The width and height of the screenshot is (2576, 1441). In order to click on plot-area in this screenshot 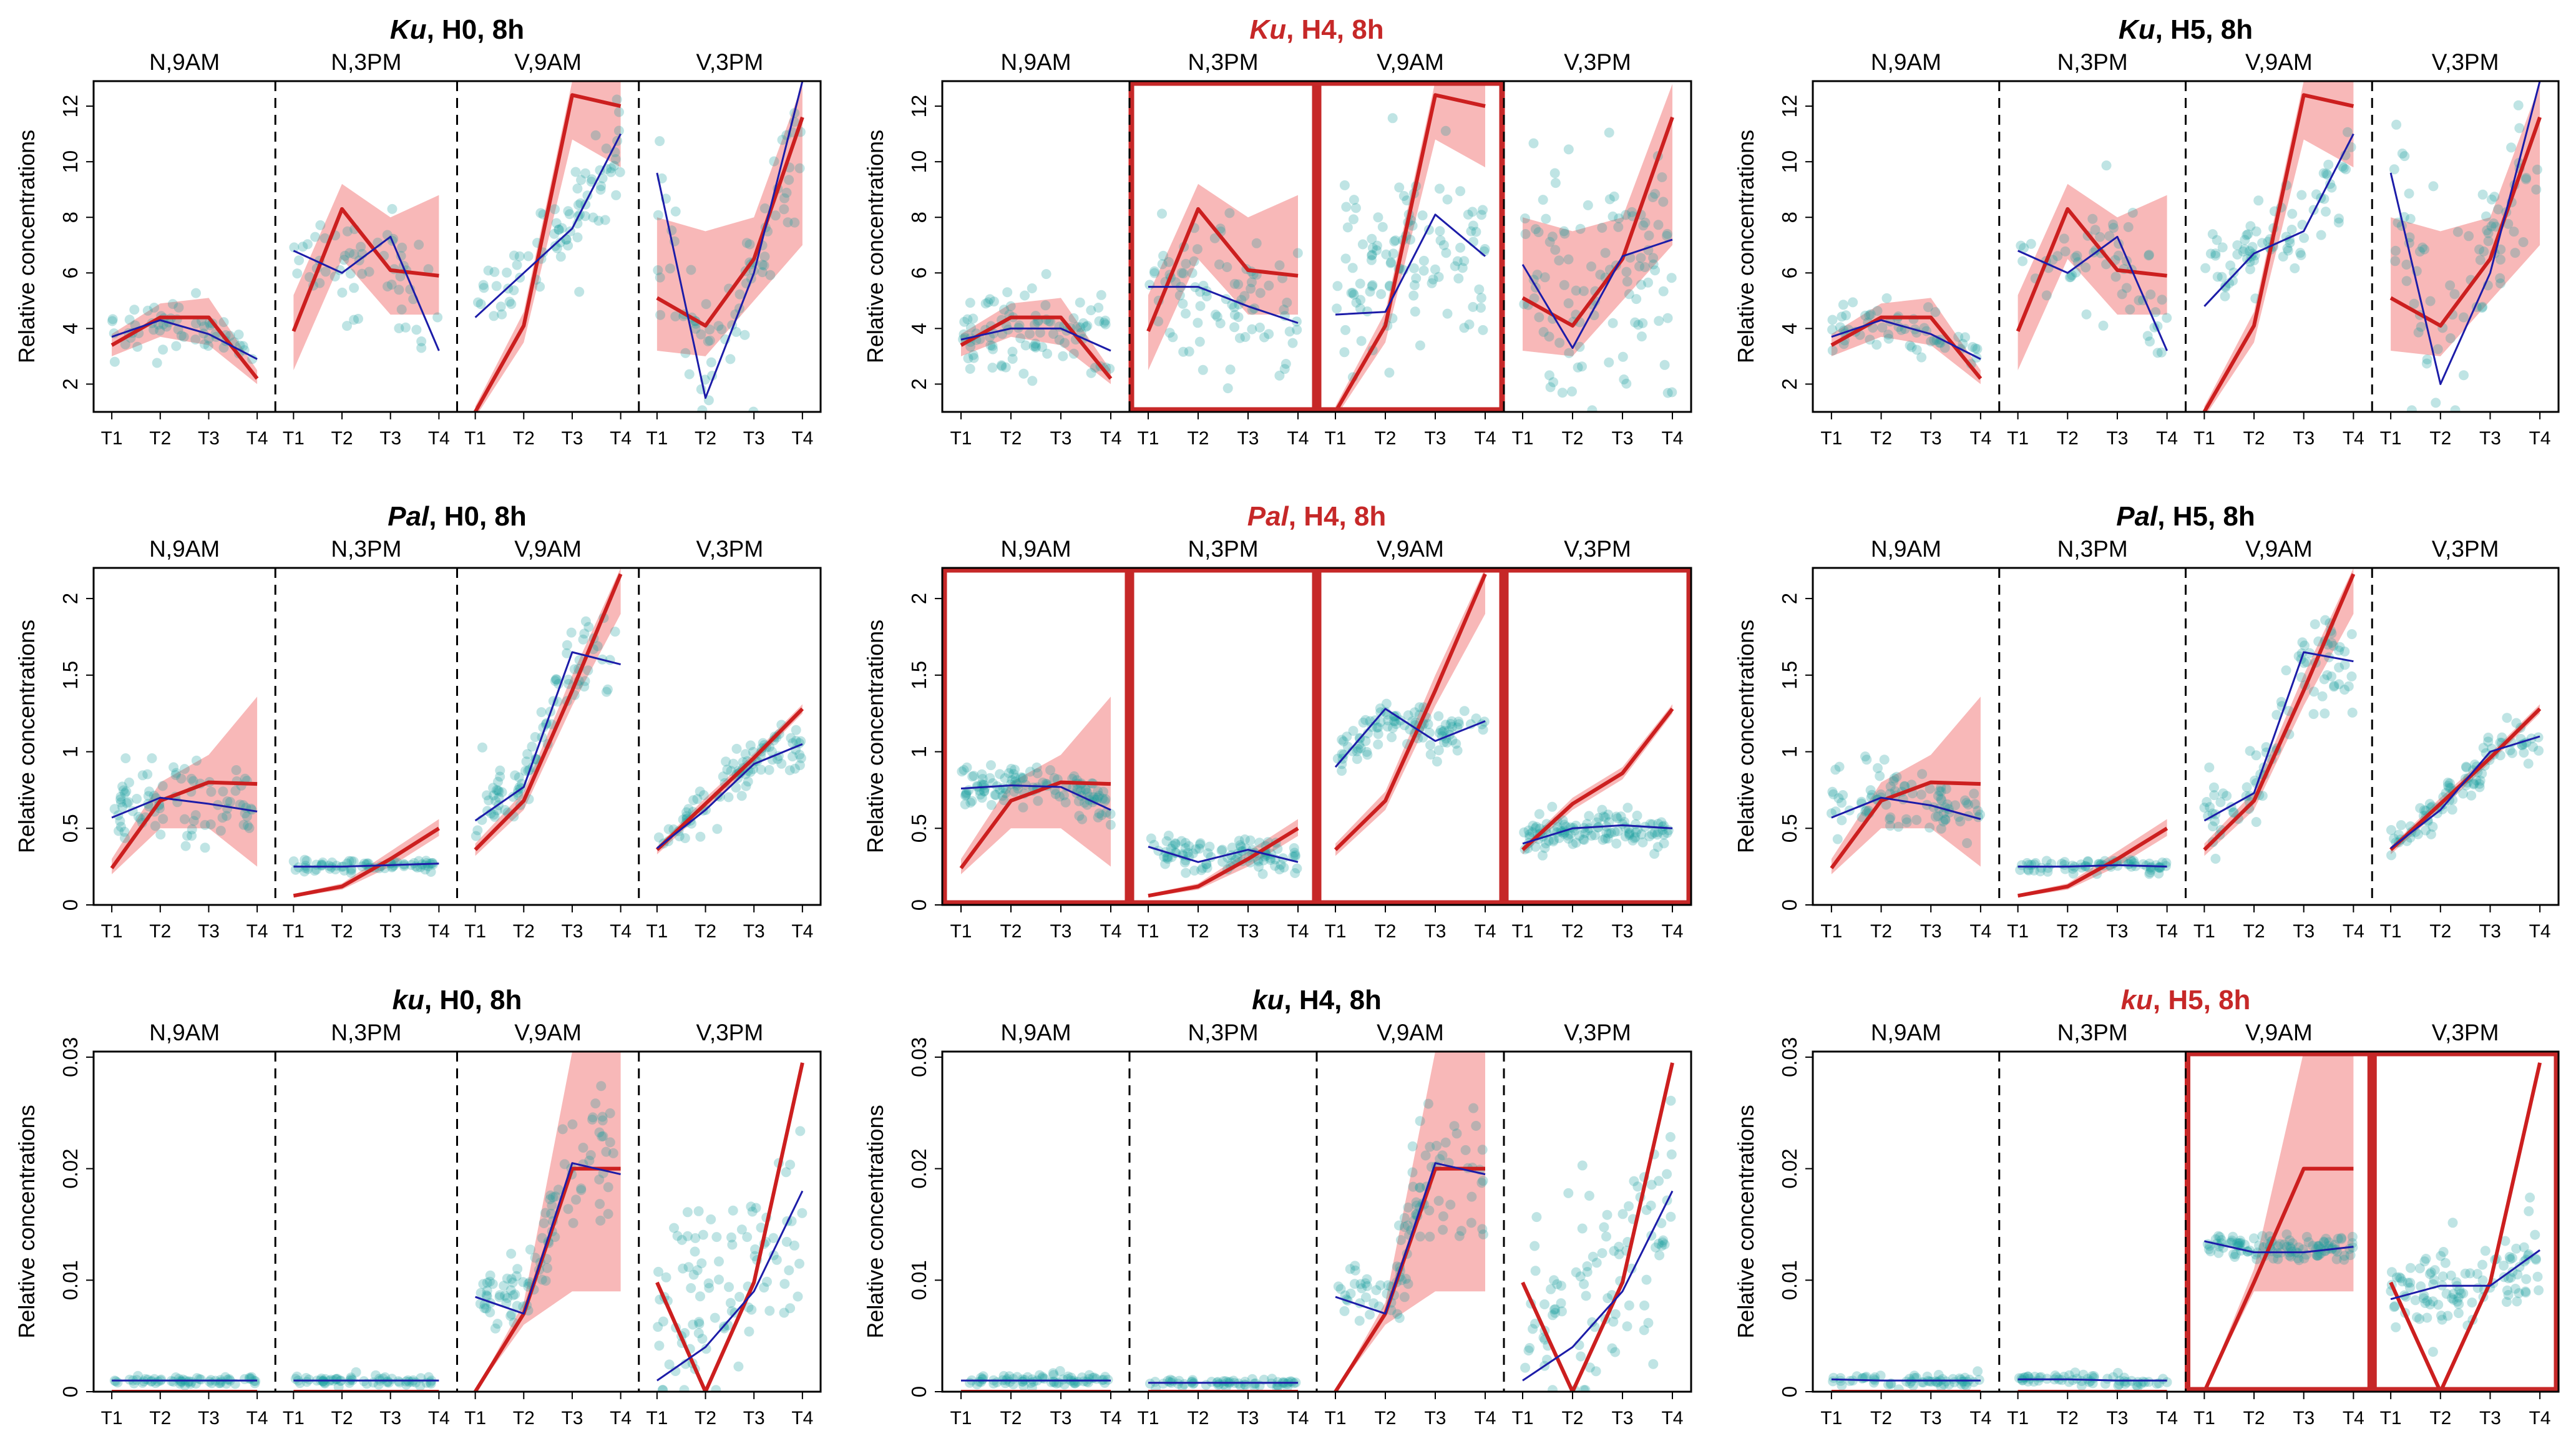, I will do `click(1315, 733)`.